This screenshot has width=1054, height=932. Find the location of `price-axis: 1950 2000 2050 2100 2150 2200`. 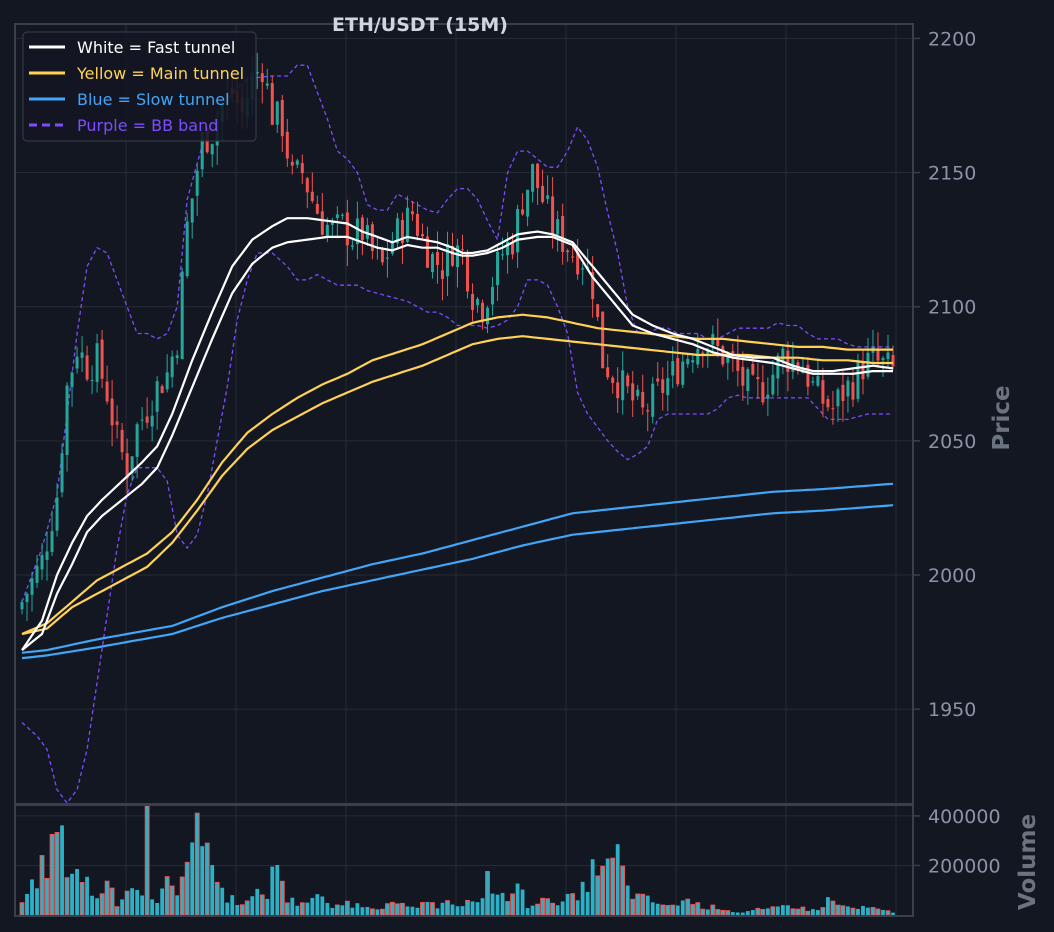

price-axis: 1950 2000 2050 2100 2150 2200 is located at coordinates (944, 374).